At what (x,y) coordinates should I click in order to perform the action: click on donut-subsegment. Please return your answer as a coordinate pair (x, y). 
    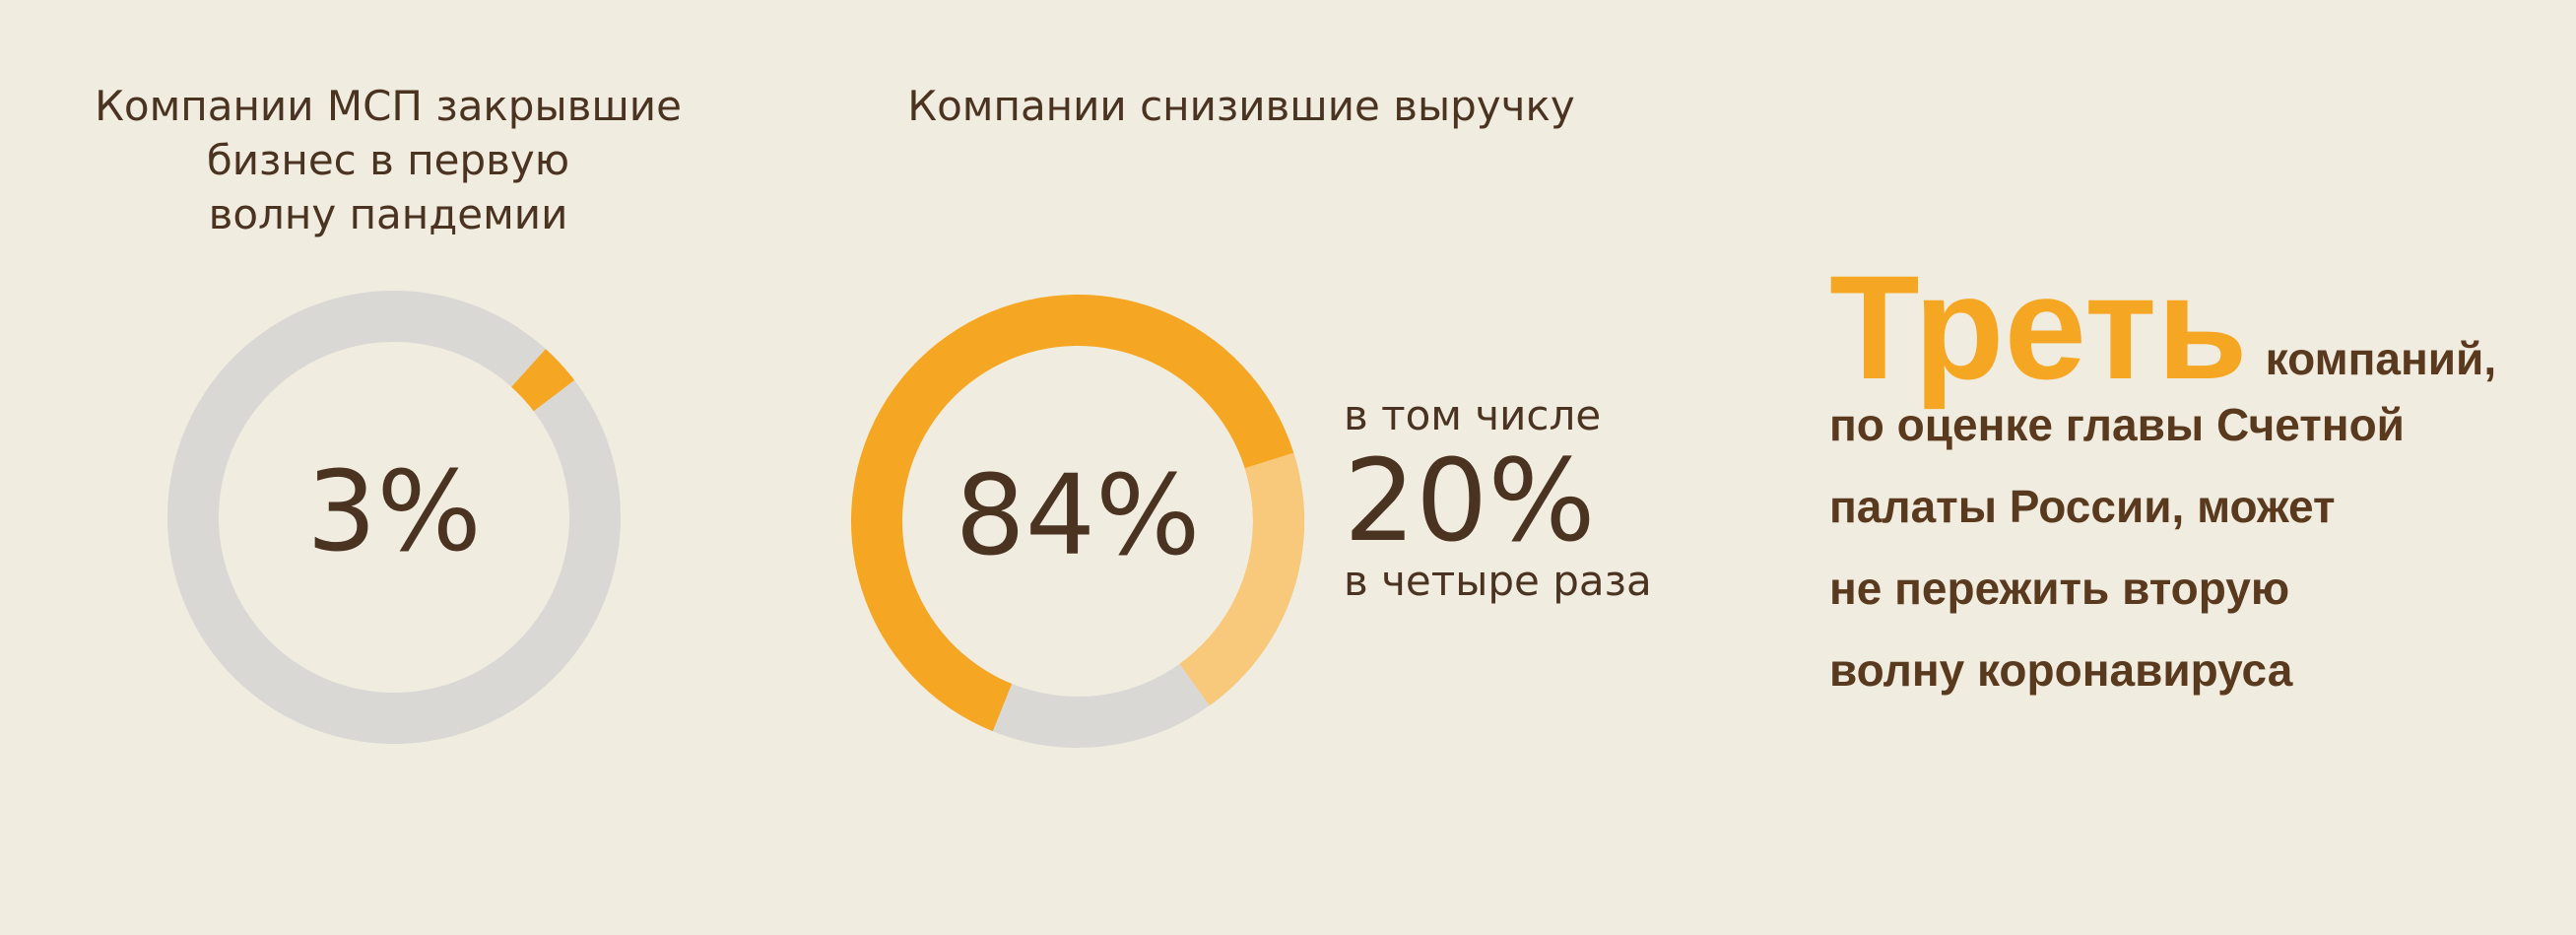
    Looking at the image, I should click on (1242, 579).